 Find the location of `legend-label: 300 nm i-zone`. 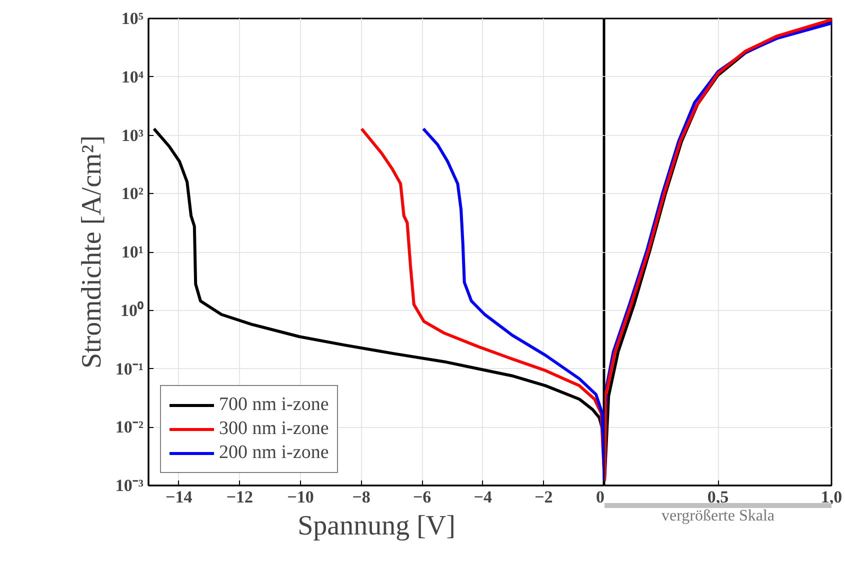

legend-label: 300 nm i-zone is located at coordinates (274, 429).